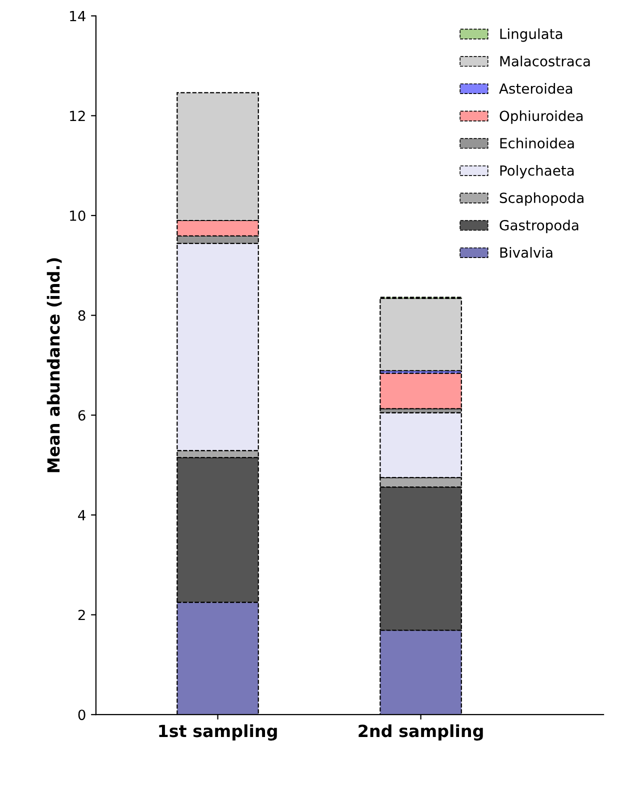 Image resolution: width=619 pixels, height=794 pixels. I want to click on legend-label: Malacostraca, so click(545, 61).